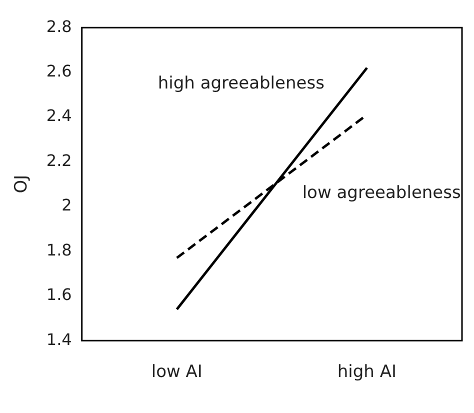  I want to click on y-tick-label: 2.6, so click(59, 70).